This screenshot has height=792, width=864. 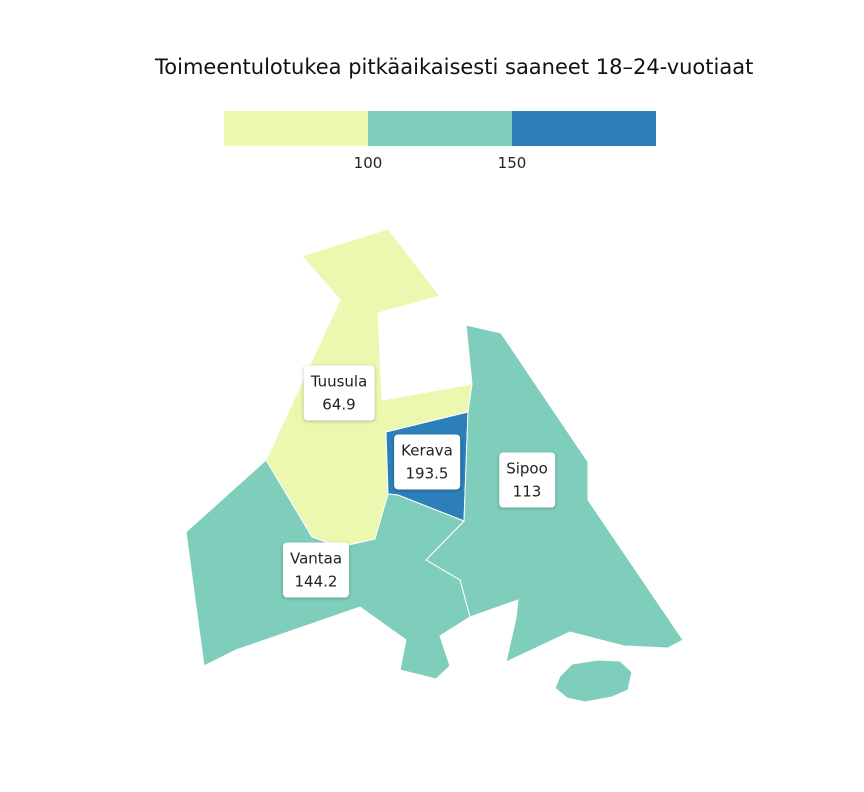 I want to click on legend-swatch-low, so click(x=296, y=128).